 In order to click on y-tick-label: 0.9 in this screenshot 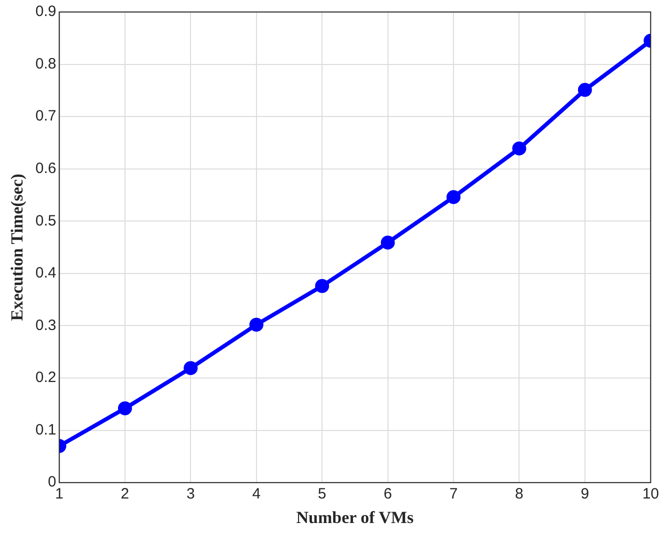, I will do `click(45, 11)`.